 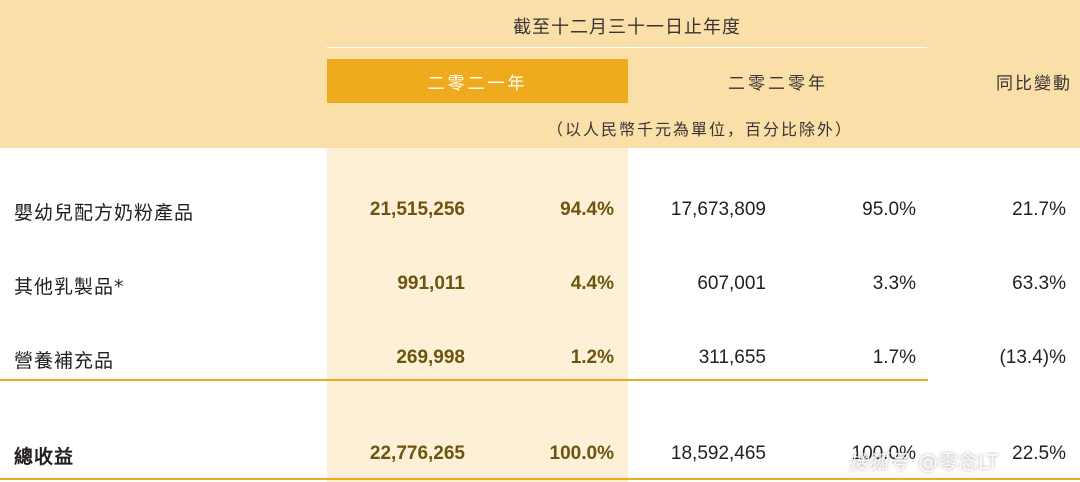 I want to click on amount-2020: 311,655, so click(x=732, y=357).